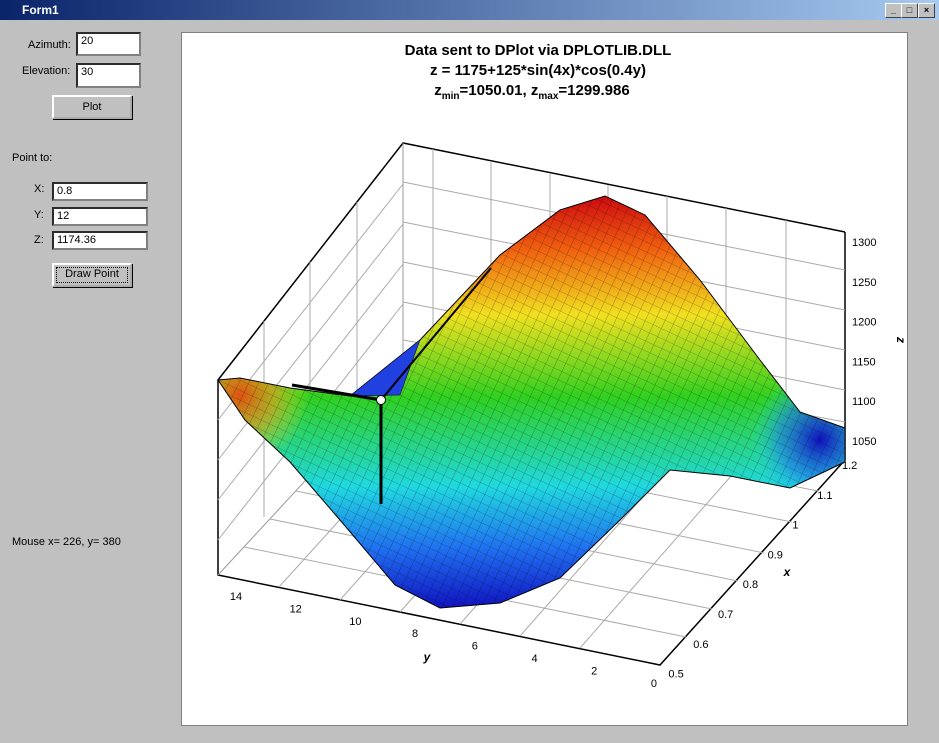 This screenshot has width=939, height=743. Describe the element at coordinates (849, 466) in the screenshot. I see `x-tick-label: 1.2` at that location.